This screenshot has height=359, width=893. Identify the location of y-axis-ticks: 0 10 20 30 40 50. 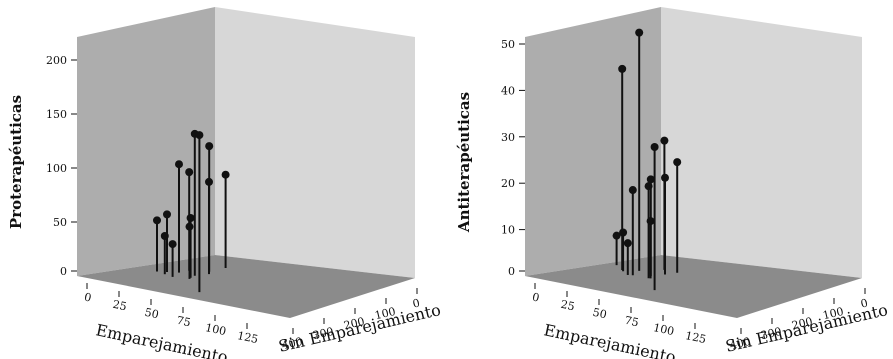
(513, 158).